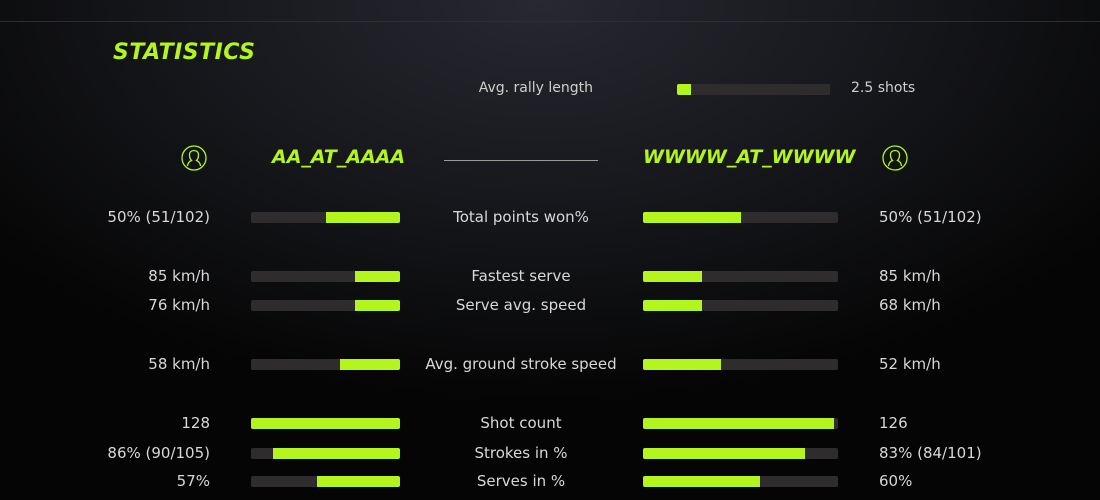 The width and height of the screenshot is (1100, 500). Describe the element at coordinates (158, 453) in the screenshot. I see `stat-left-value: 86% (90/105)` at that location.